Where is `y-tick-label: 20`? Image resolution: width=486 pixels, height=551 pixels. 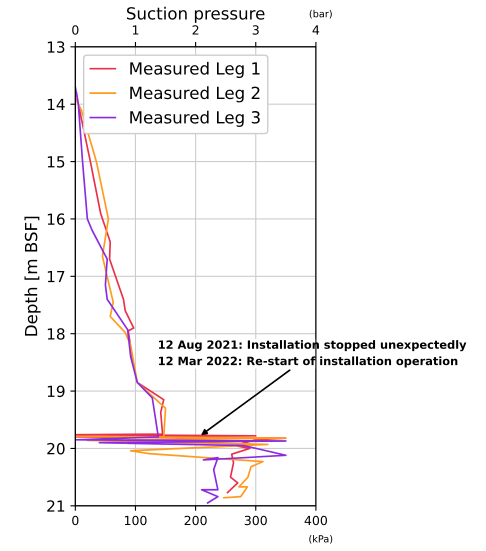 y-tick-label: 20 is located at coordinates (56, 448).